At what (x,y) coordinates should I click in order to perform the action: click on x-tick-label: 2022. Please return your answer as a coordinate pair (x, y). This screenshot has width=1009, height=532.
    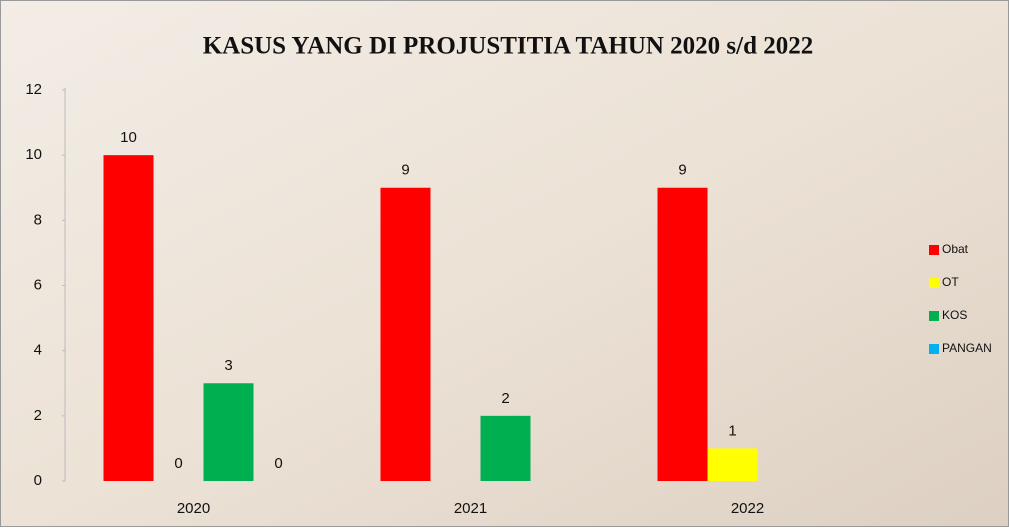
    Looking at the image, I should click on (747, 508).